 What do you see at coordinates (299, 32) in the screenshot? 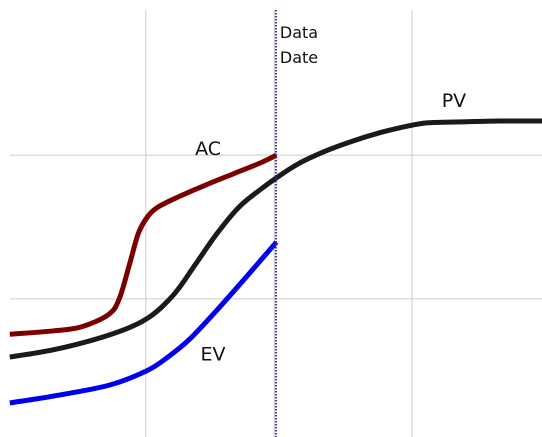
I see `data-date-label-line1: Data` at bounding box center [299, 32].